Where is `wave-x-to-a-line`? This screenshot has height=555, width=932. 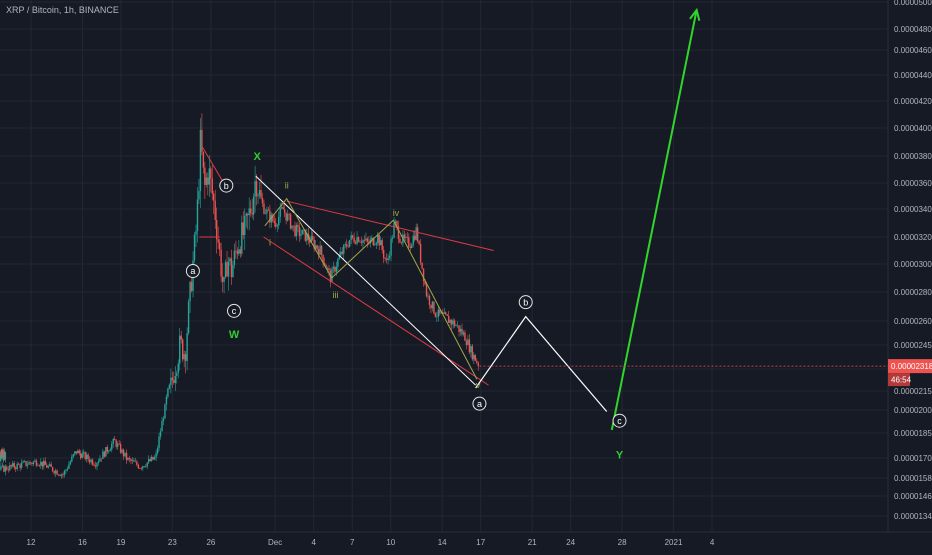
wave-x-to-a-line is located at coordinates (365, 280).